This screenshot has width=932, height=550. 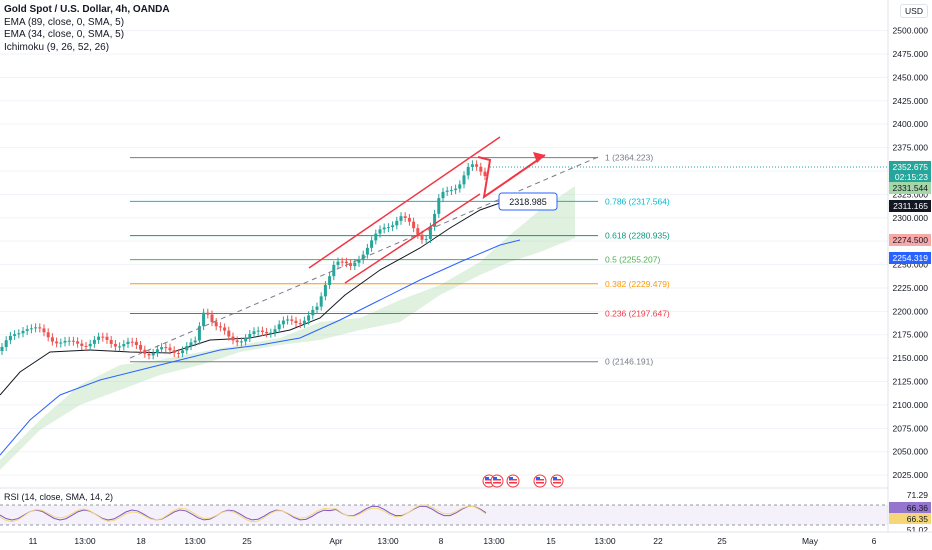 I want to click on symbol-title: Gold Spot / U.S. Dollar, 4h, OANDA, so click(x=87, y=9).